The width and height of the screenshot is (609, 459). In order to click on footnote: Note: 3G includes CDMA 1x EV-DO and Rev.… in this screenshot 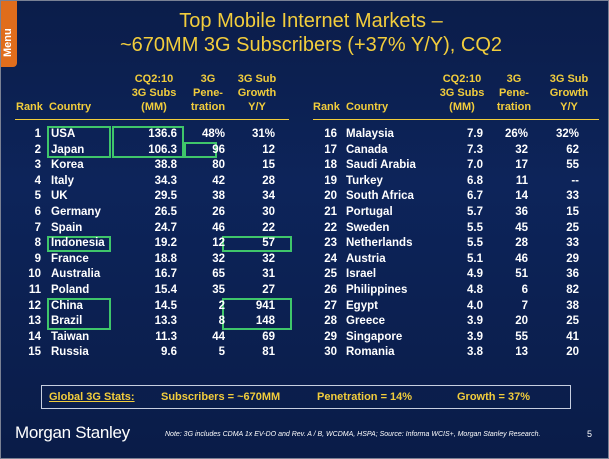, I will do `click(353, 434)`.